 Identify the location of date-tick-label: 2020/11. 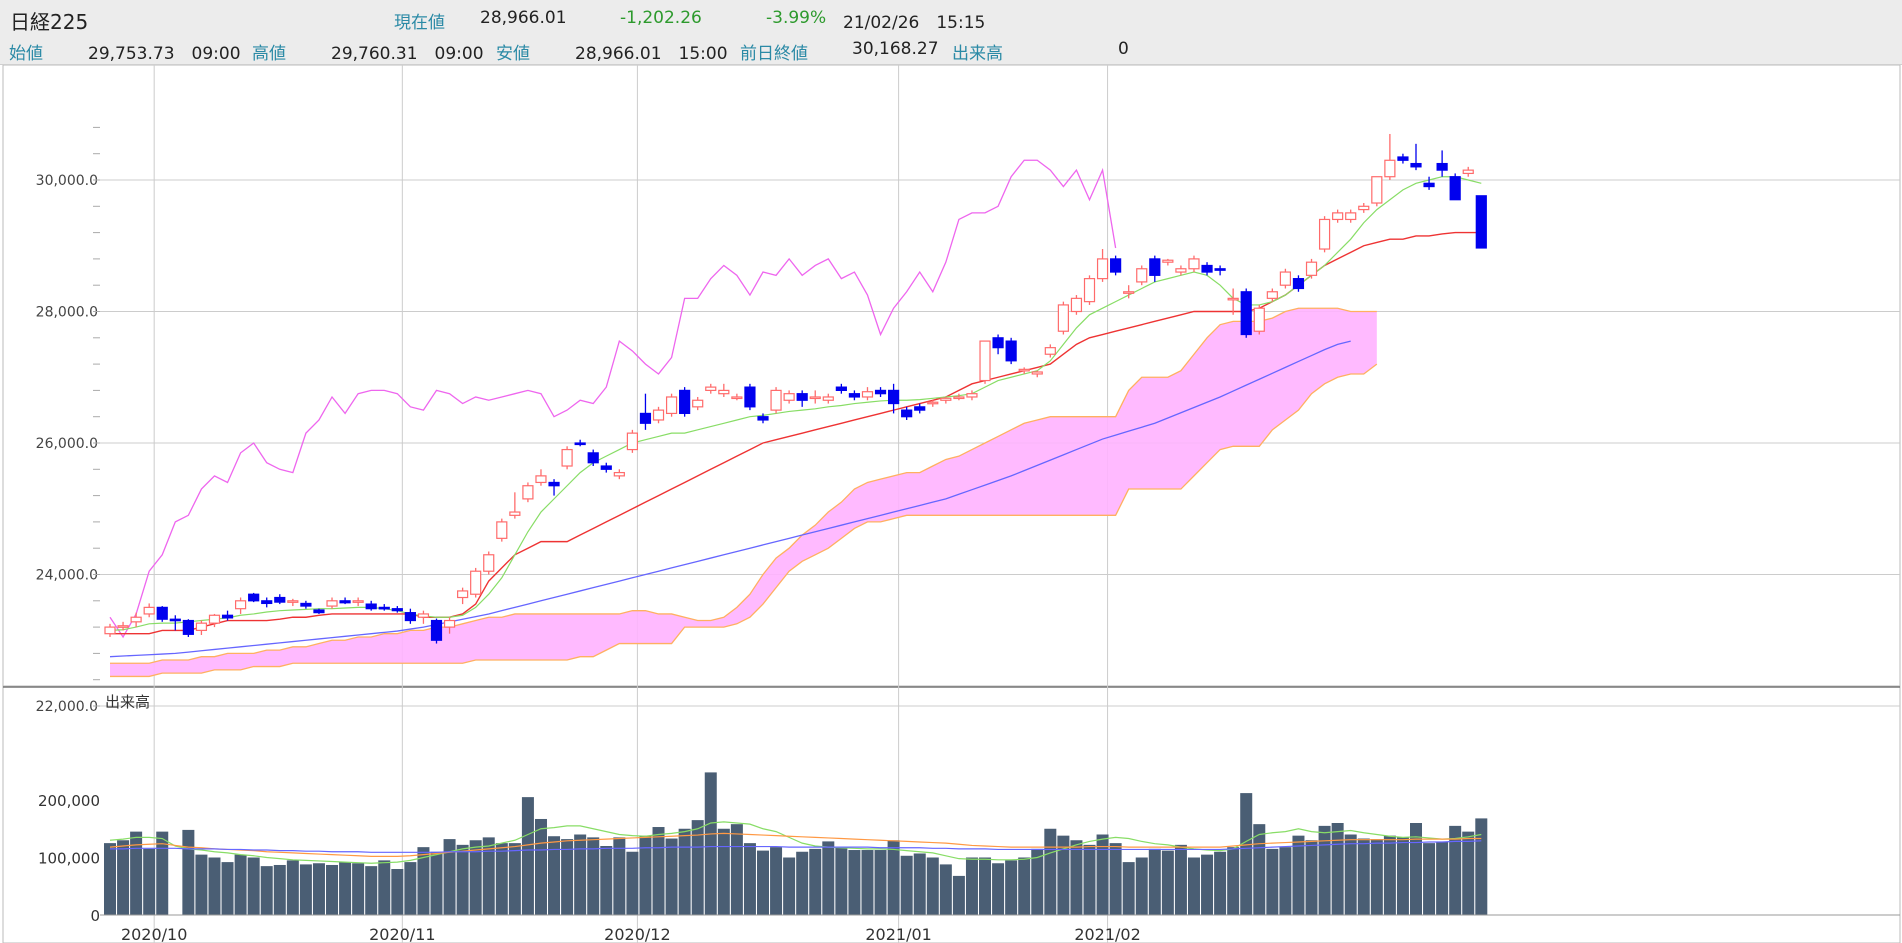
(402, 934).